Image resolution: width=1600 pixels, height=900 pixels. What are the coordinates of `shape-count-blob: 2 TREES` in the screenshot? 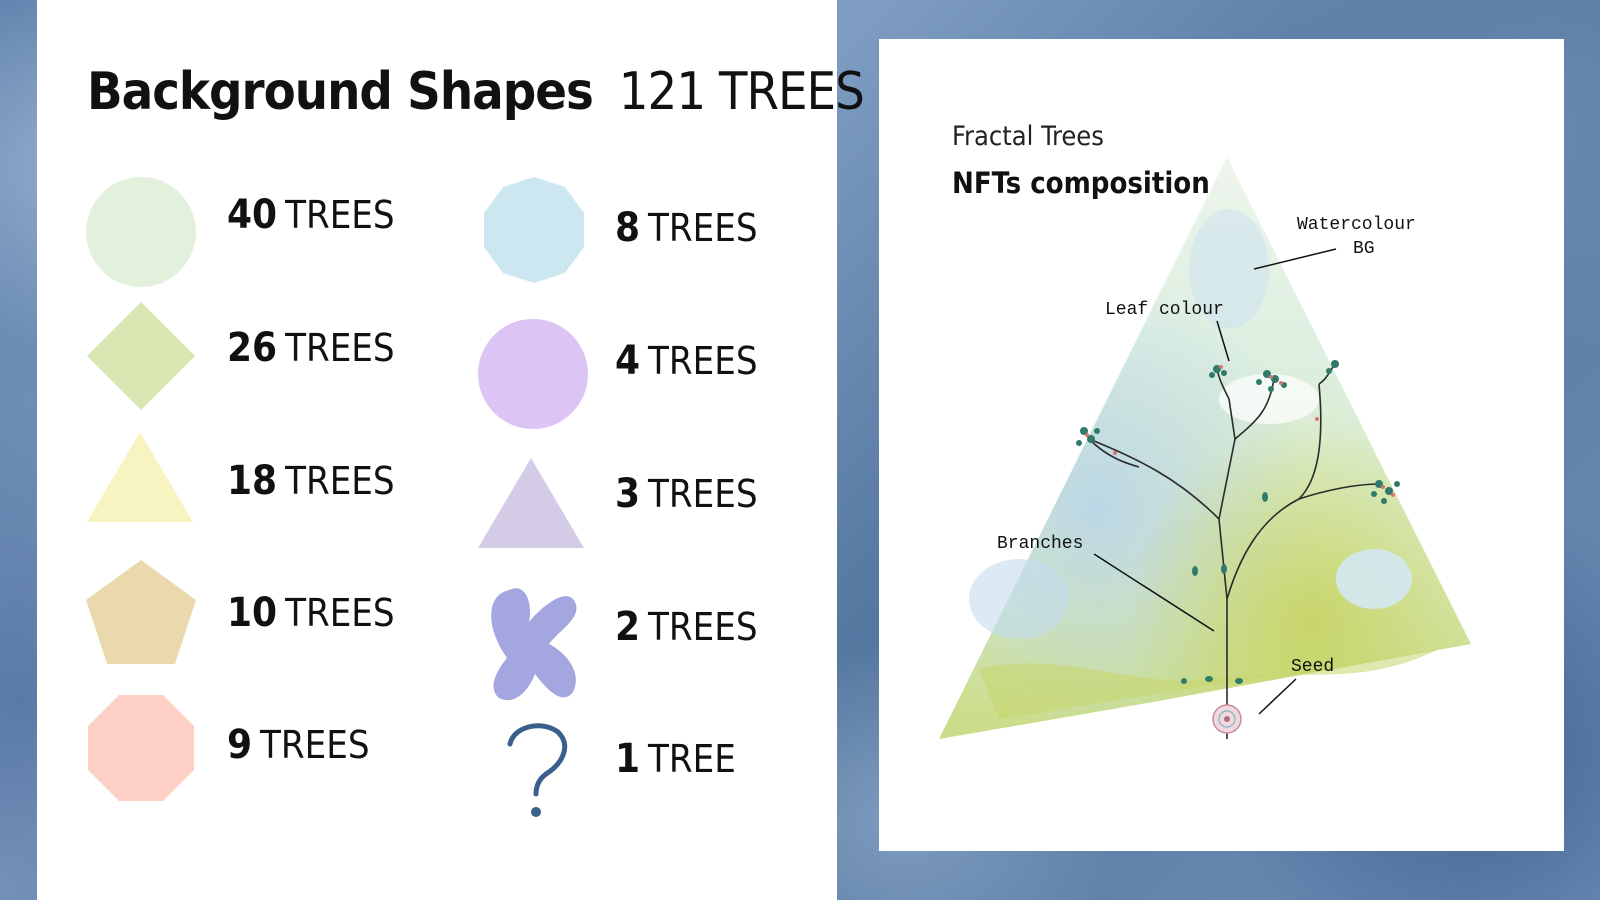 It's located at (686, 627).